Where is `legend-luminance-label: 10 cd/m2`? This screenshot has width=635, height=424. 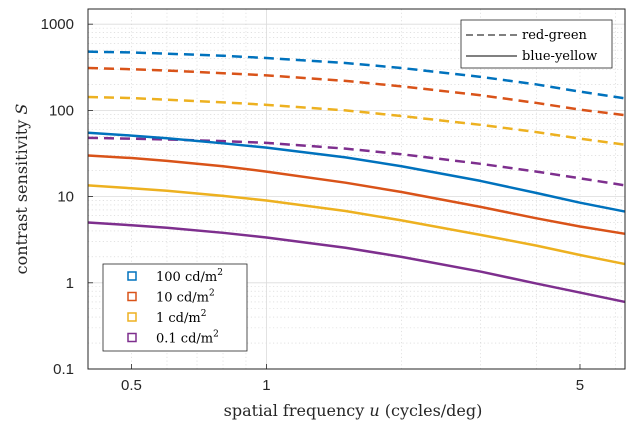
legend-luminance-label: 10 cd/m2 is located at coordinates (185, 297).